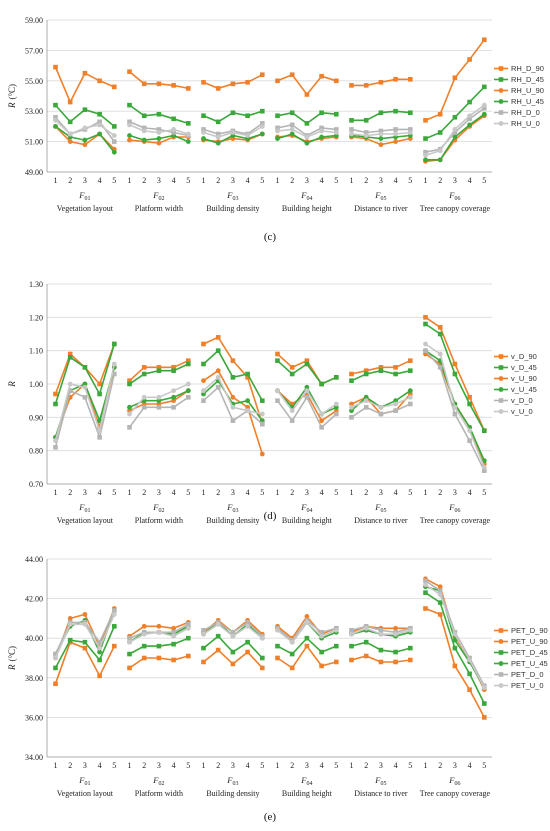 The height and width of the screenshot is (831, 550). What do you see at coordinates (84, 508) in the screenshot?
I see `factor-symbol: F01` at bounding box center [84, 508].